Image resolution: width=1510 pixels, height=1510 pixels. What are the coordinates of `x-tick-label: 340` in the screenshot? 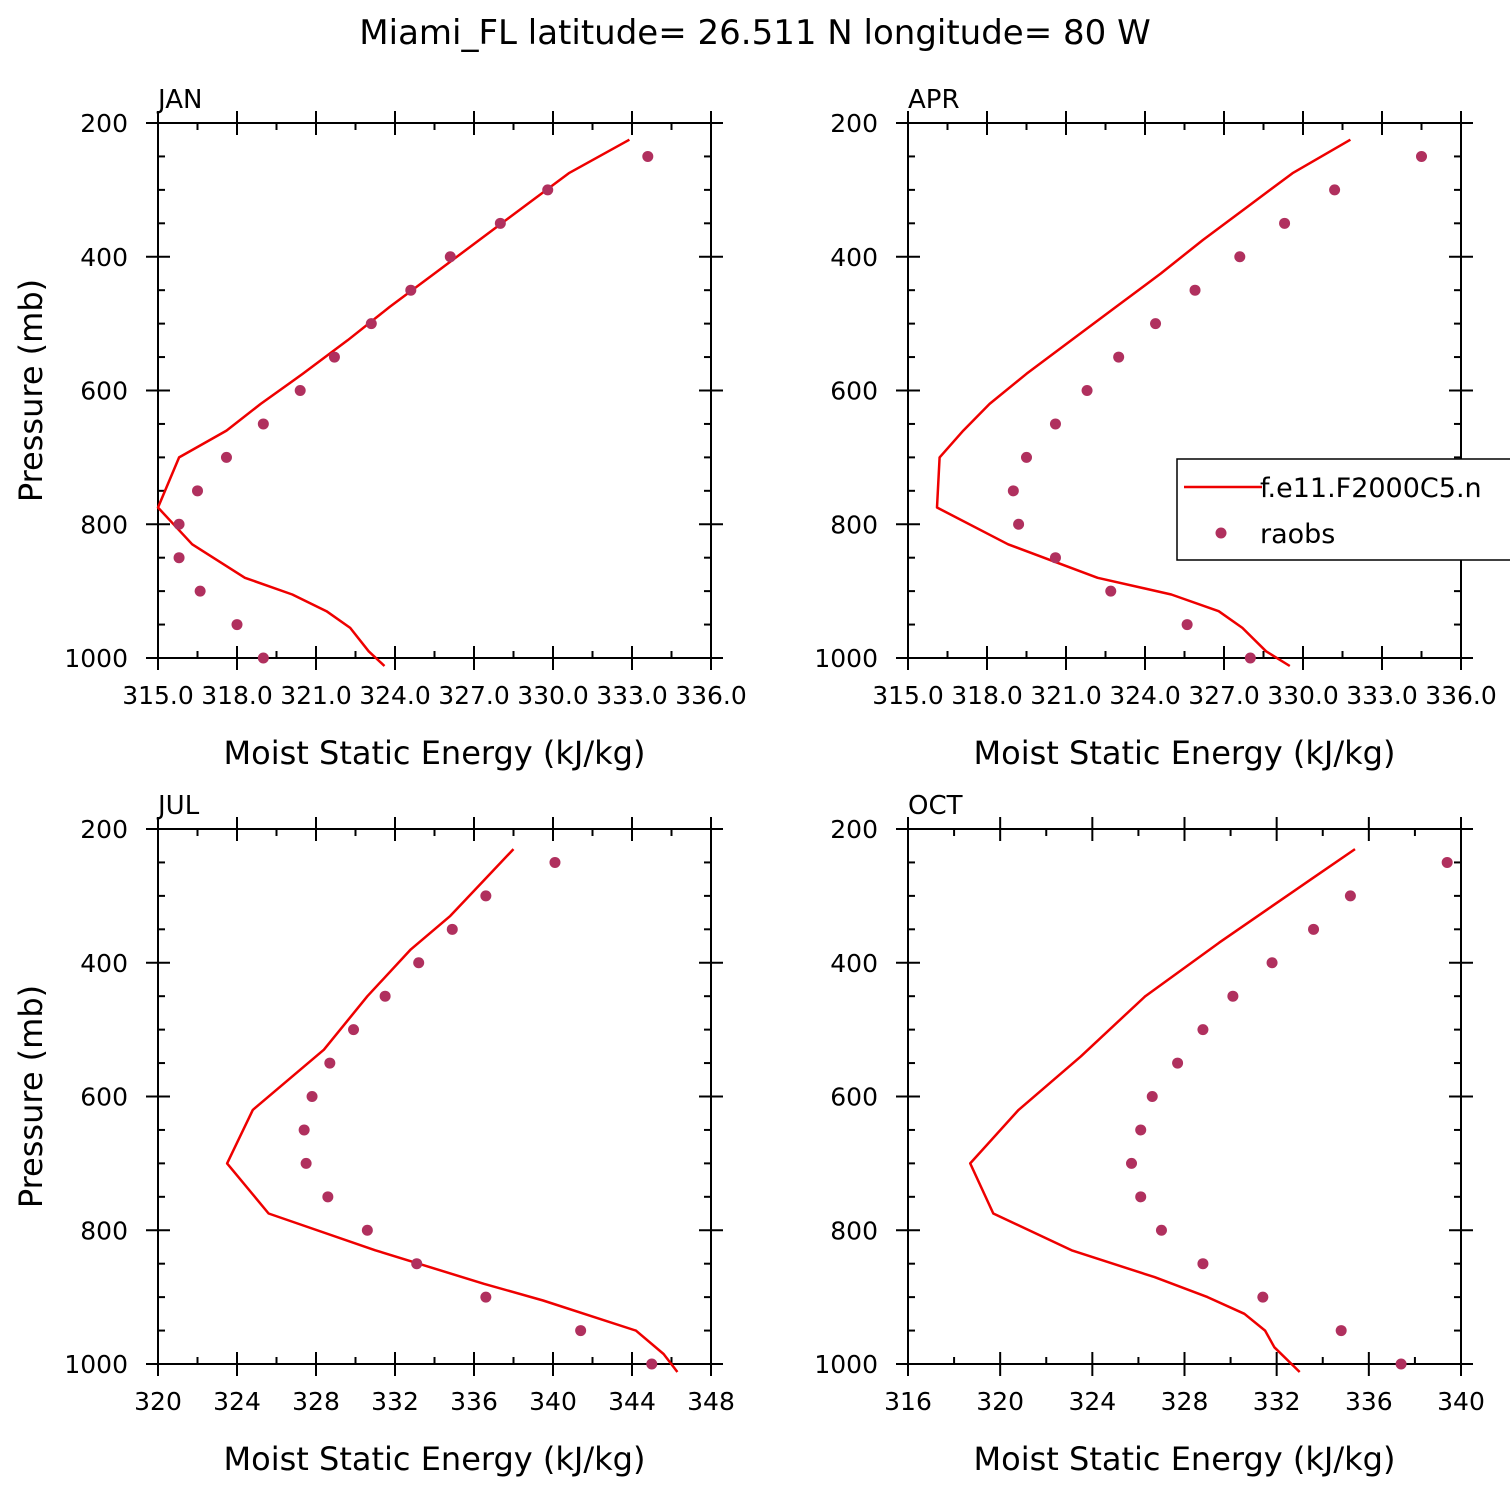 It's located at (1461, 1401).